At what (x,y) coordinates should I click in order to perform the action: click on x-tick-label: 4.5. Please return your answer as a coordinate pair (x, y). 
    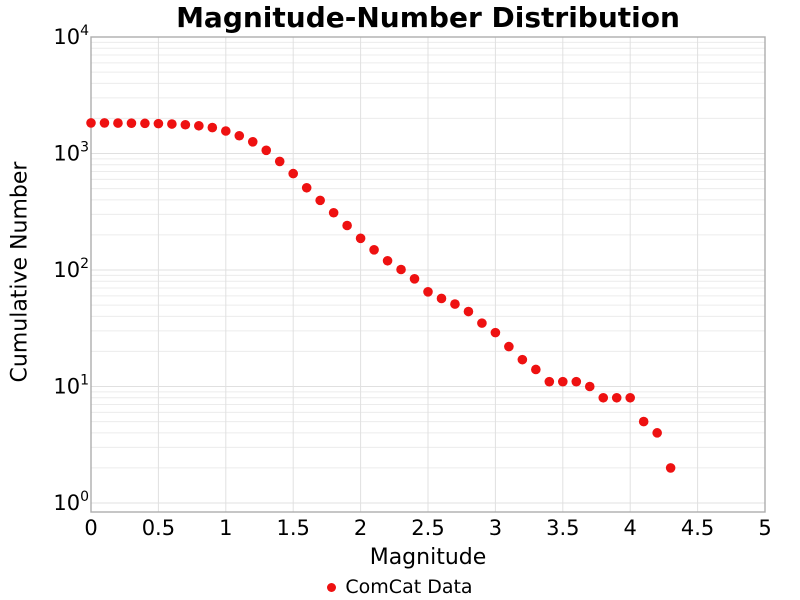
    Looking at the image, I should click on (697, 528).